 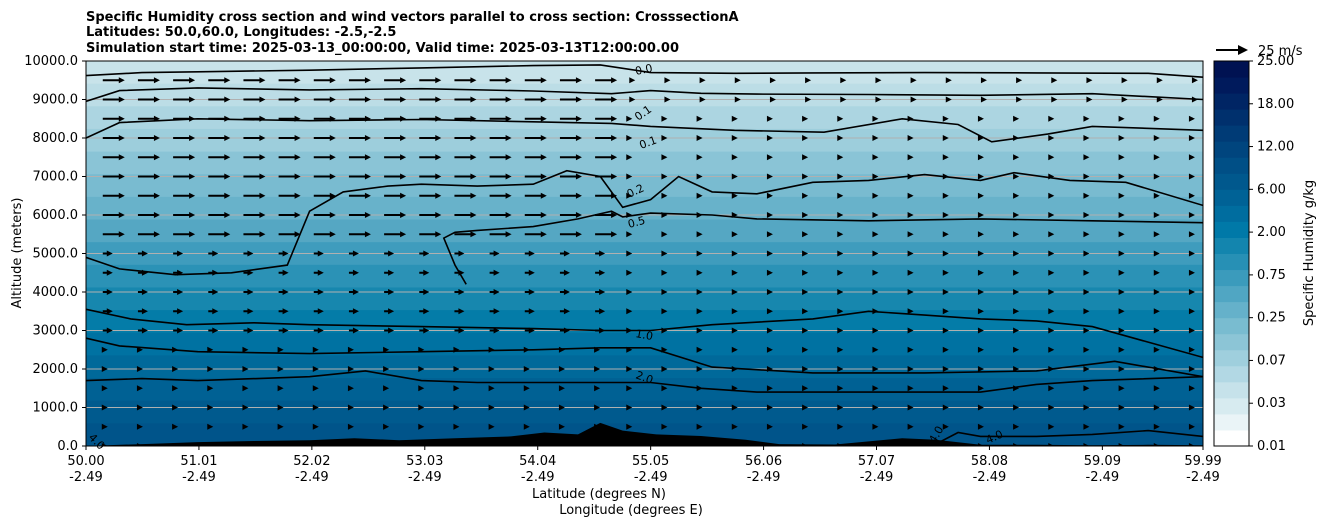 What do you see at coordinates (56, 138) in the screenshot?
I see `y-tick-label: 8000.0` at bounding box center [56, 138].